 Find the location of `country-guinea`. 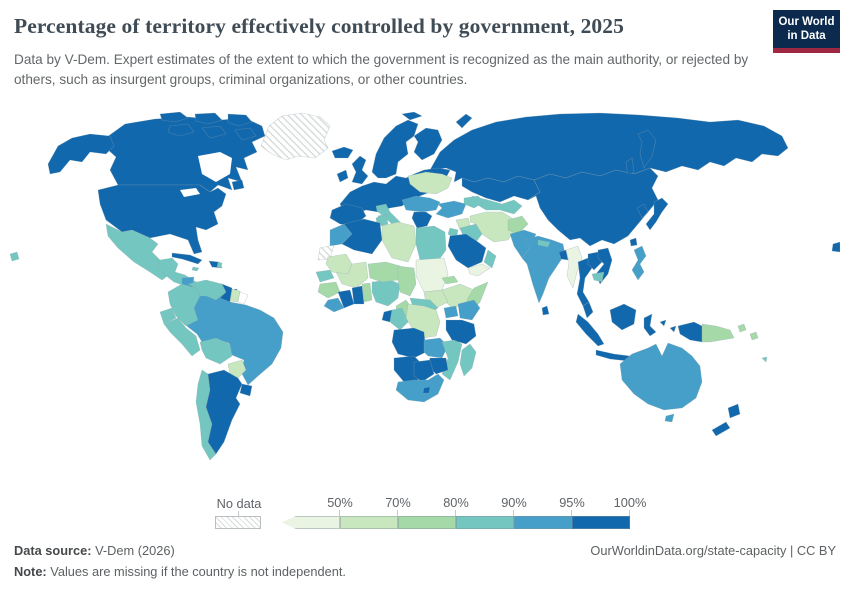

country-guinea is located at coordinates (329, 290).